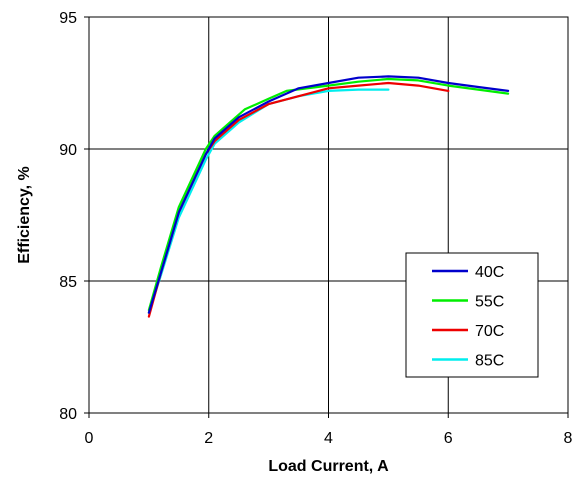 Image resolution: width=584 pixels, height=482 pixels. Describe the element at coordinates (568, 438) in the screenshot. I see `x-tick-label: 8` at that location.